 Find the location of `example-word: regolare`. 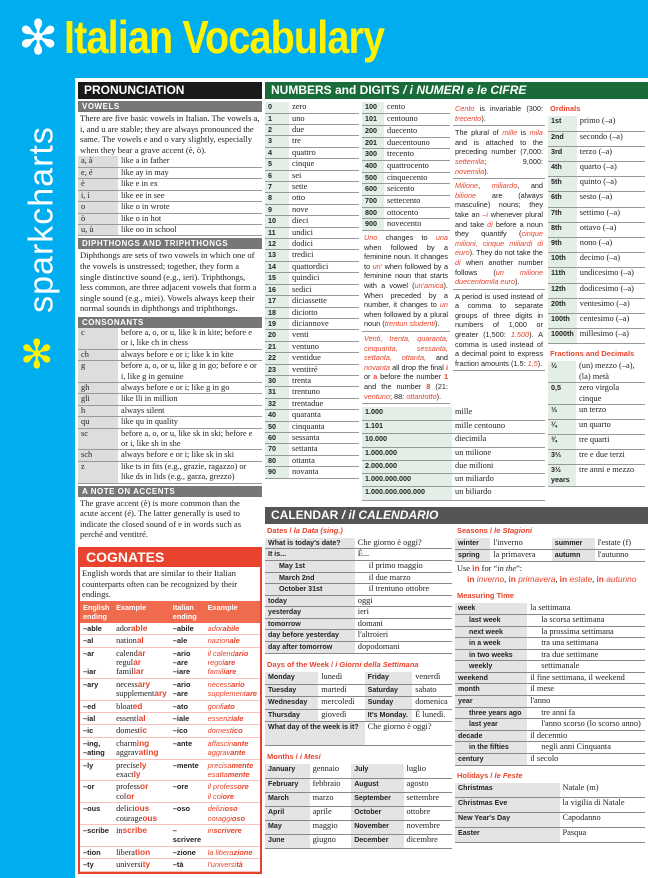

example-word: regolare is located at coordinates (232, 662).